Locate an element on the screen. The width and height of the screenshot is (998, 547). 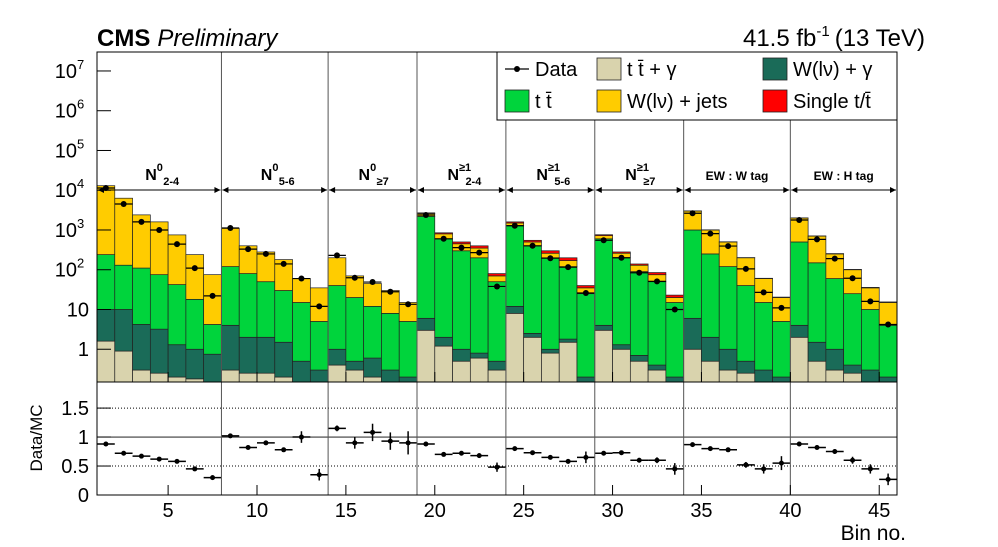
x-tick-label: 30 is located at coordinates (612, 511).